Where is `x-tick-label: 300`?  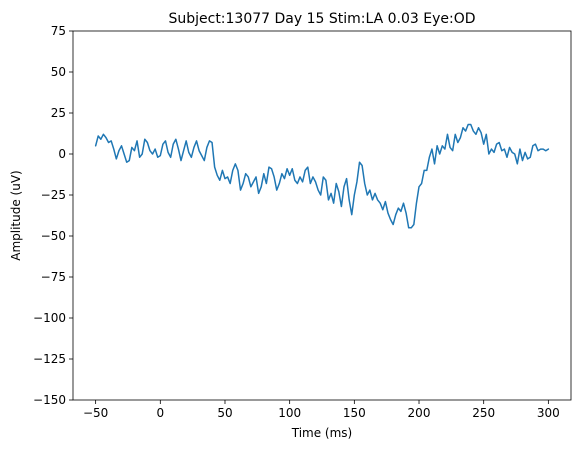
x-tick-label: 300 is located at coordinates (548, 413).